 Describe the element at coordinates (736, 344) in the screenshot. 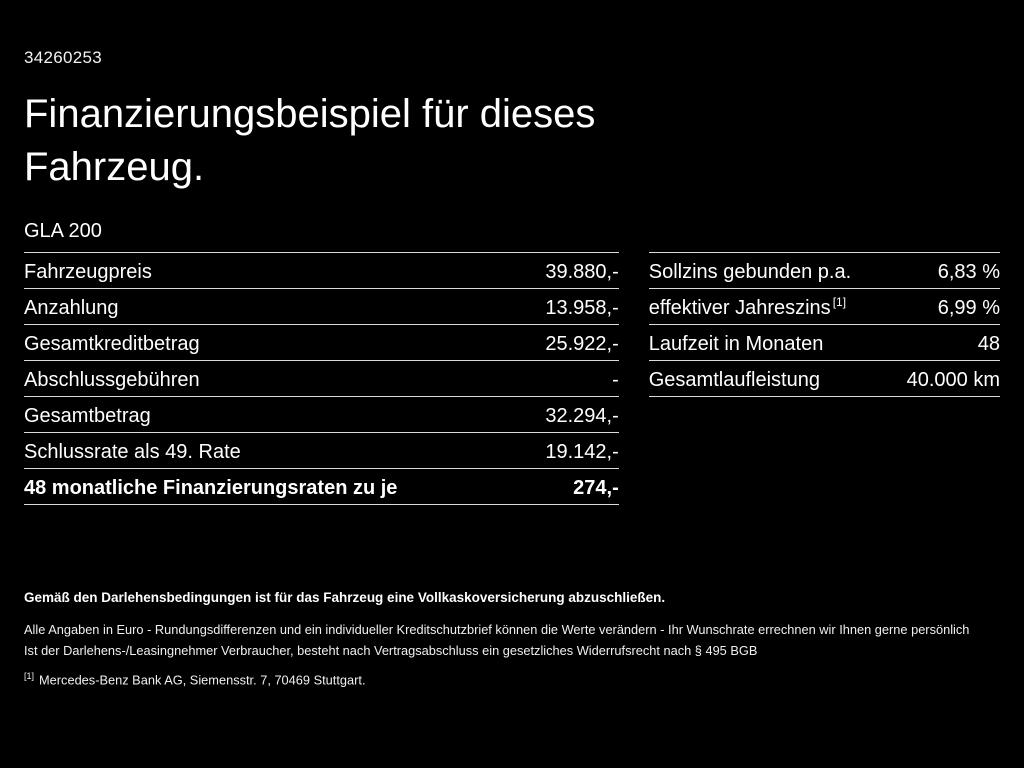

I see `row-label: Laufzeit in Monaten` at that location.